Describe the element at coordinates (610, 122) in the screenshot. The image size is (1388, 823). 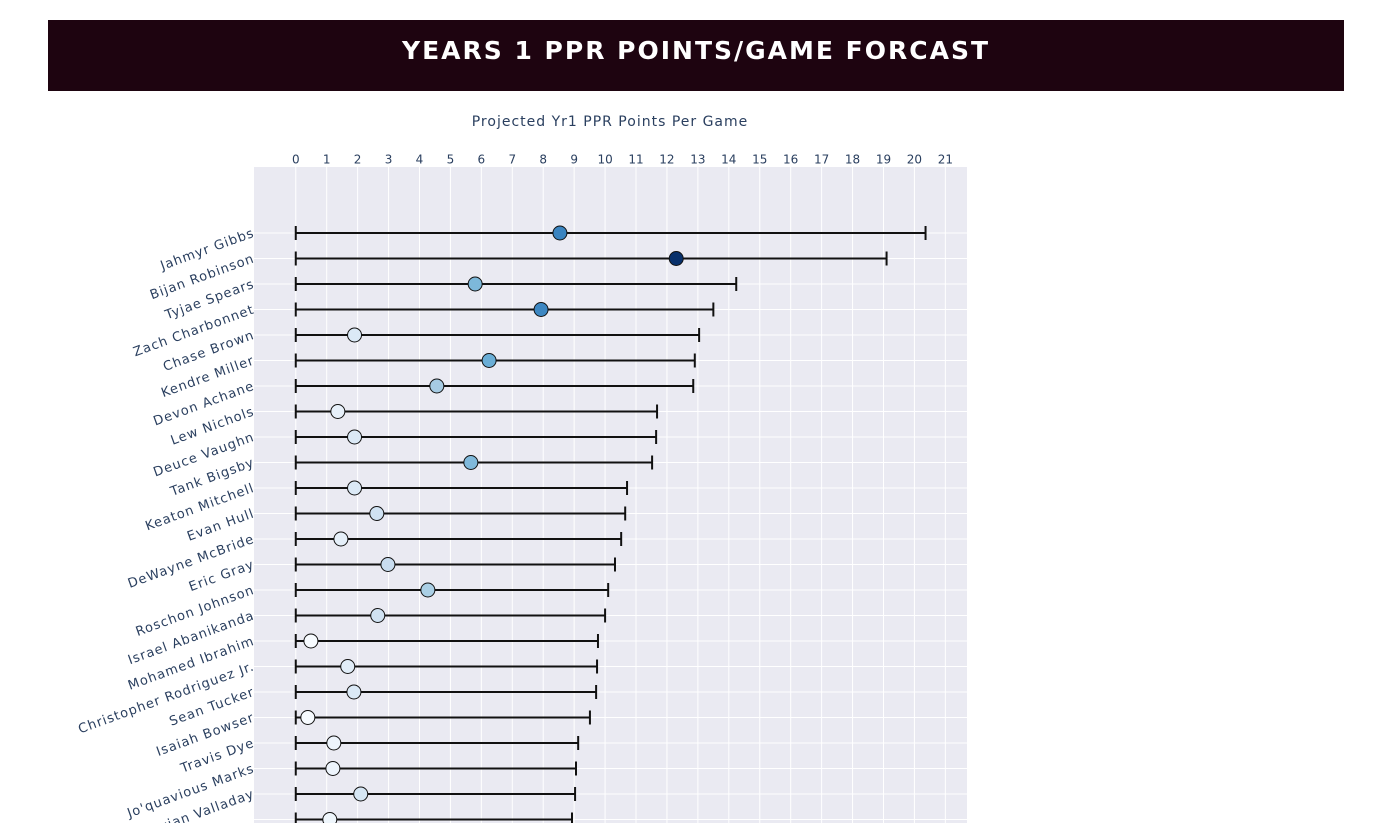
I see `x-axis-title: Projected Yr1 PPR Points Per Game` at that location.